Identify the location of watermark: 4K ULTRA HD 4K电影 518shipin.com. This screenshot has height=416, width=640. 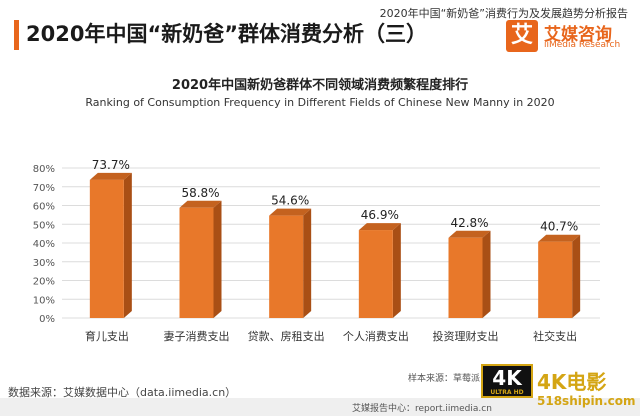
(559, 388).